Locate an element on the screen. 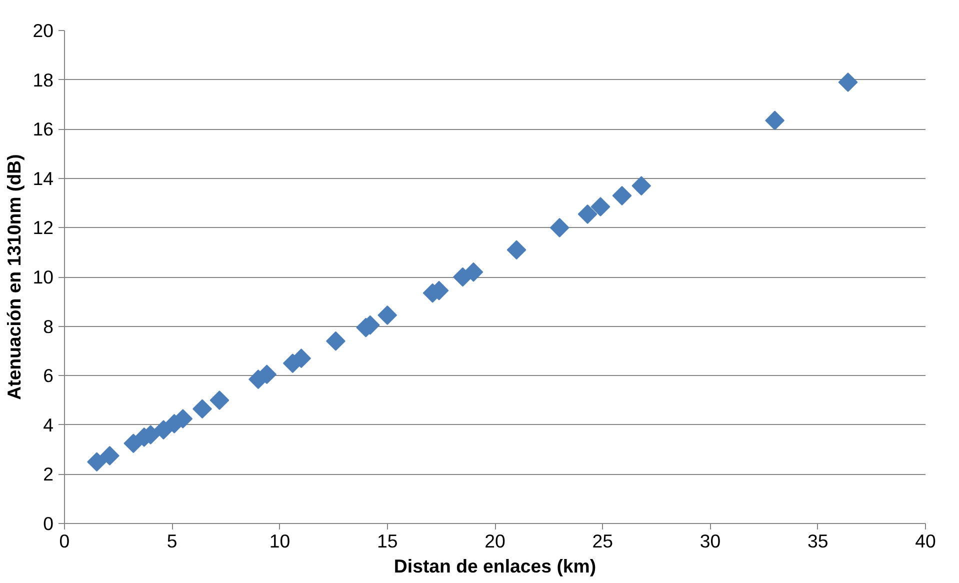 The image size is (959, 583). x-tick-label: 10 is located at coordinates (279, 541).